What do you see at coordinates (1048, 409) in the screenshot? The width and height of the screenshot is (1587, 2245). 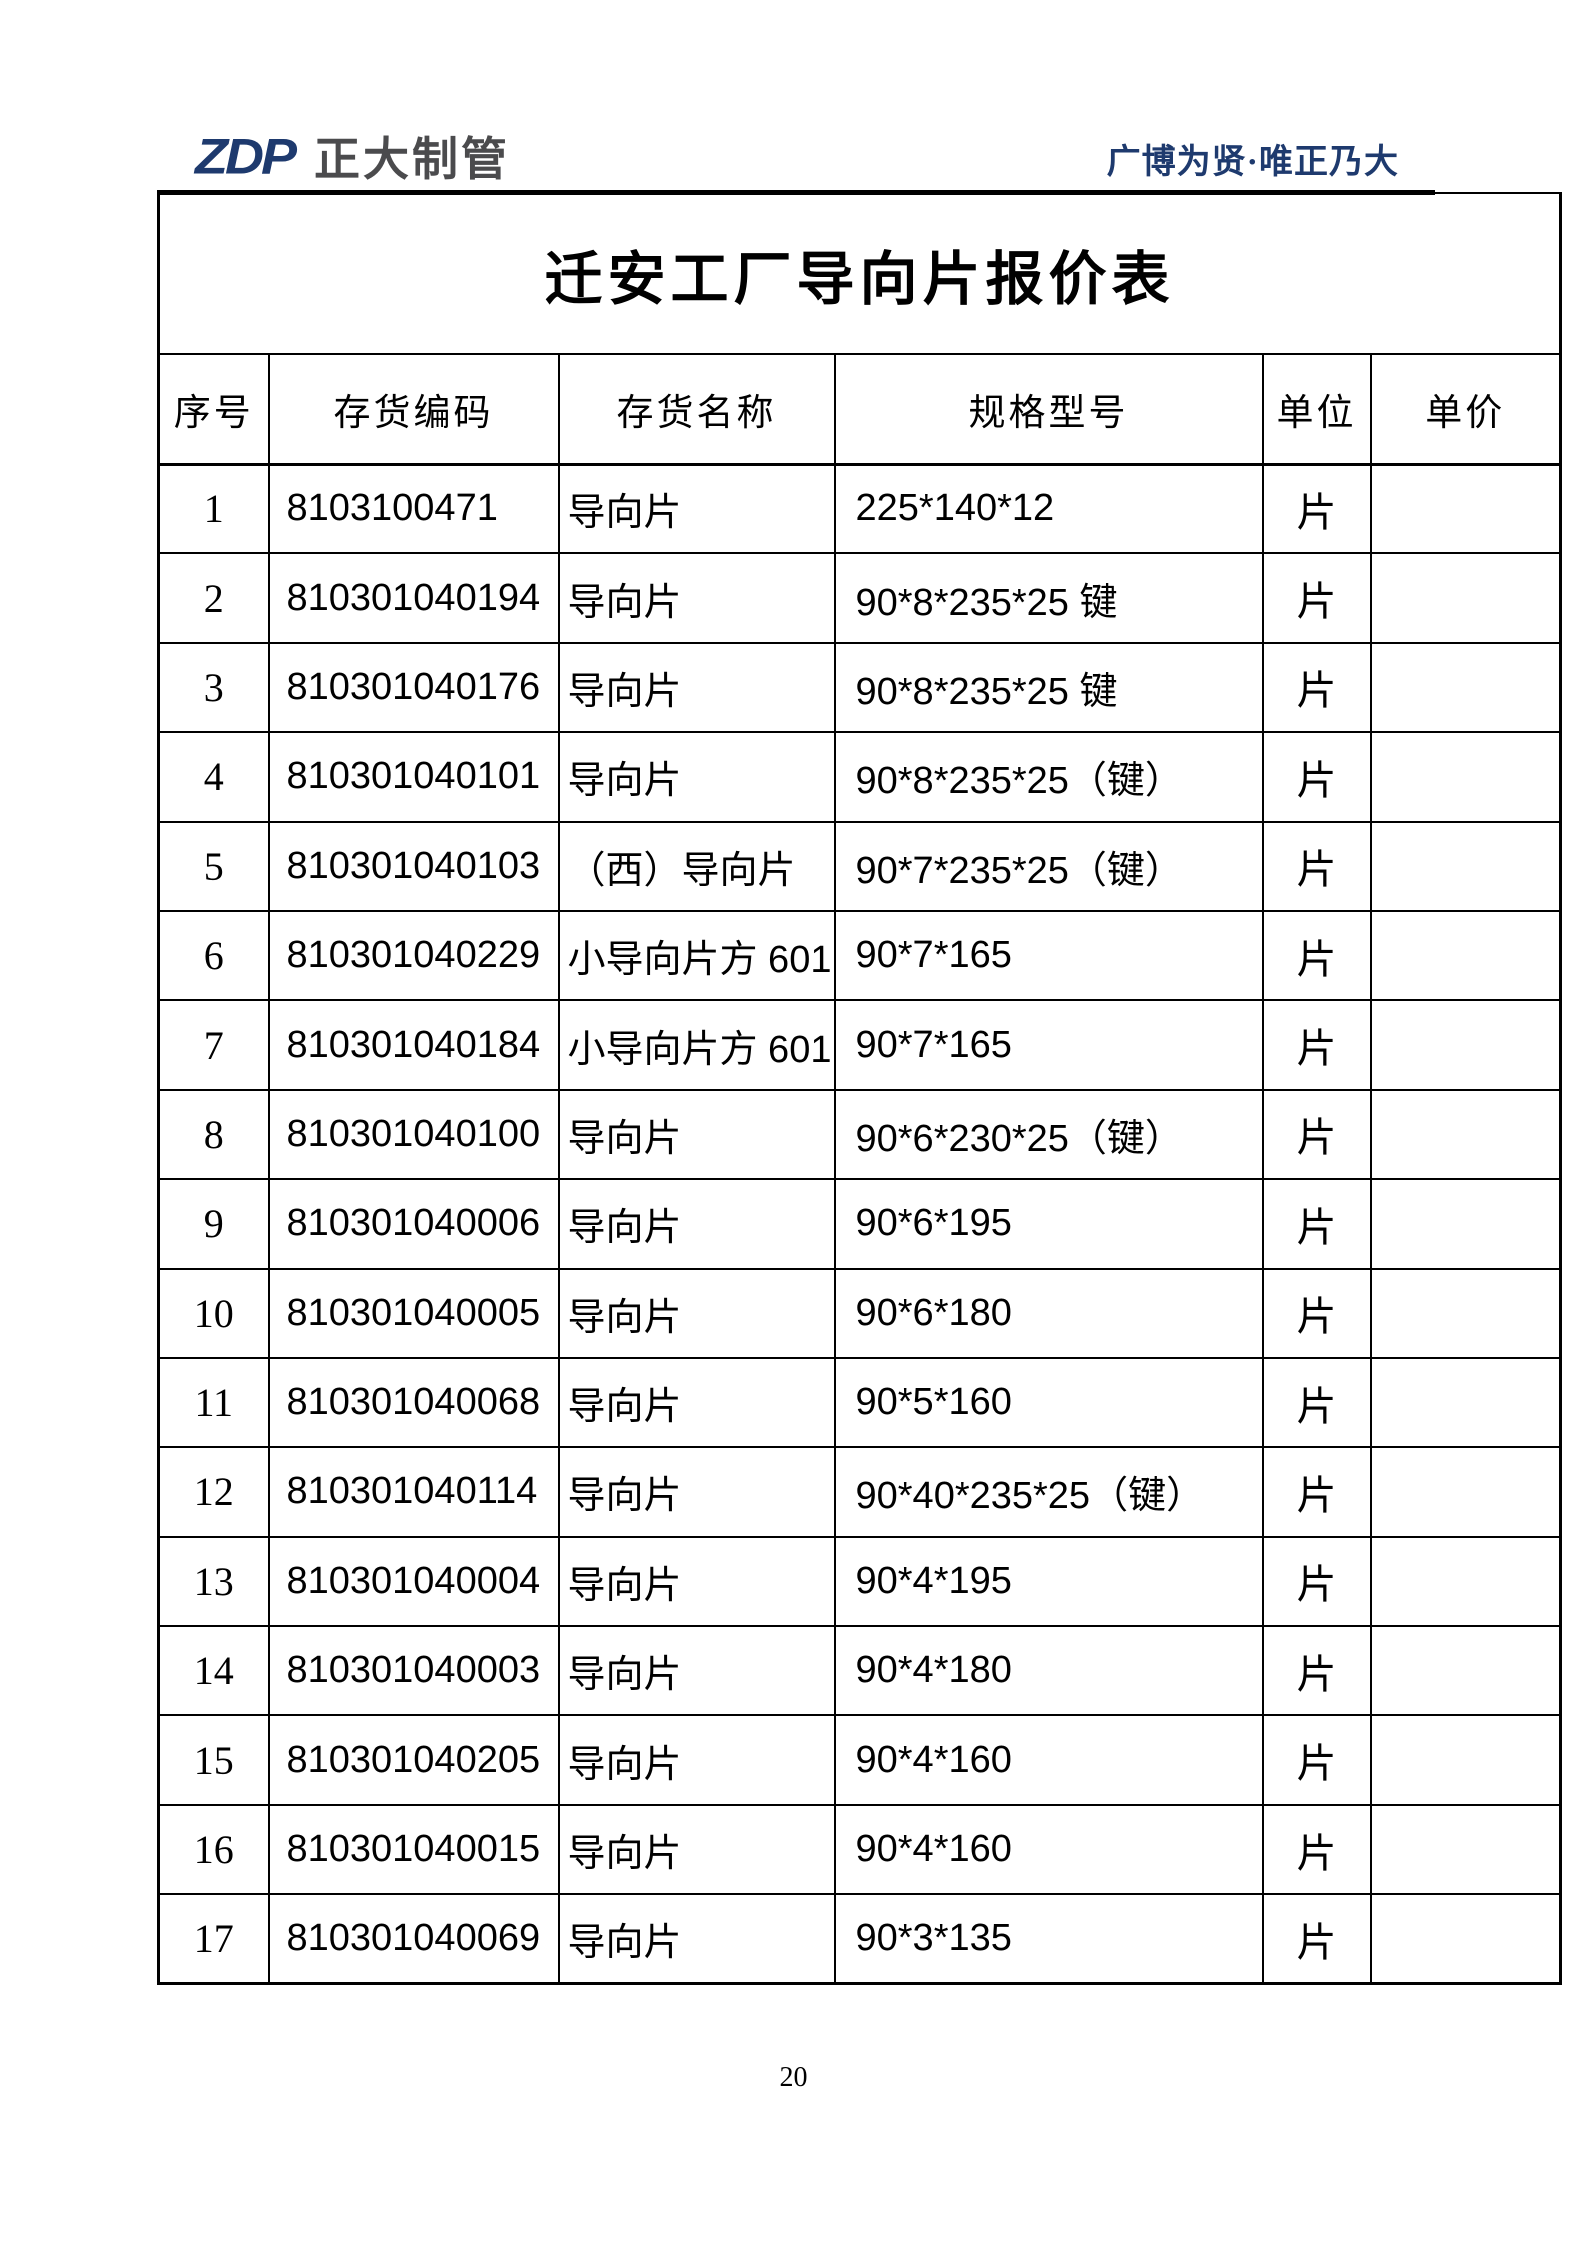 I see `col-header-spec: 规格型号` at bounding box center [1048, 409].